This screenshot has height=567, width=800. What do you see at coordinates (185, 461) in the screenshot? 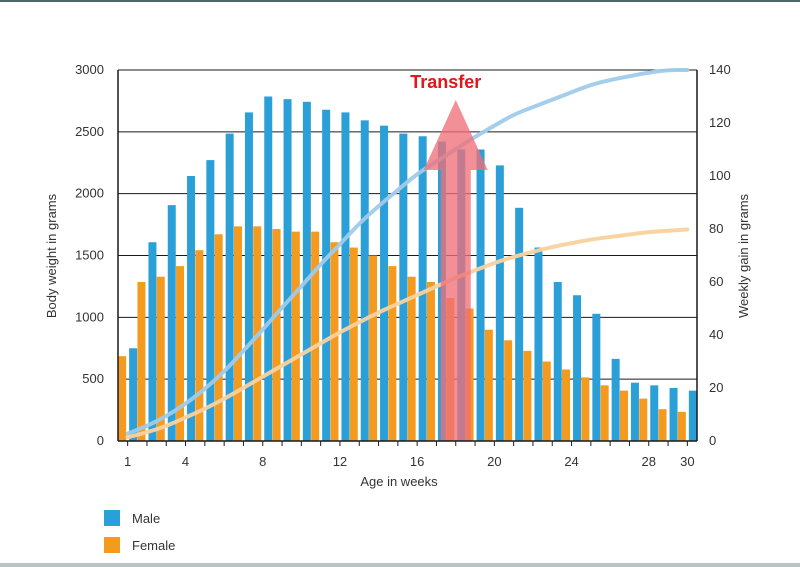
I see `x-tick-label: 4` at bounding box center [185, 461].